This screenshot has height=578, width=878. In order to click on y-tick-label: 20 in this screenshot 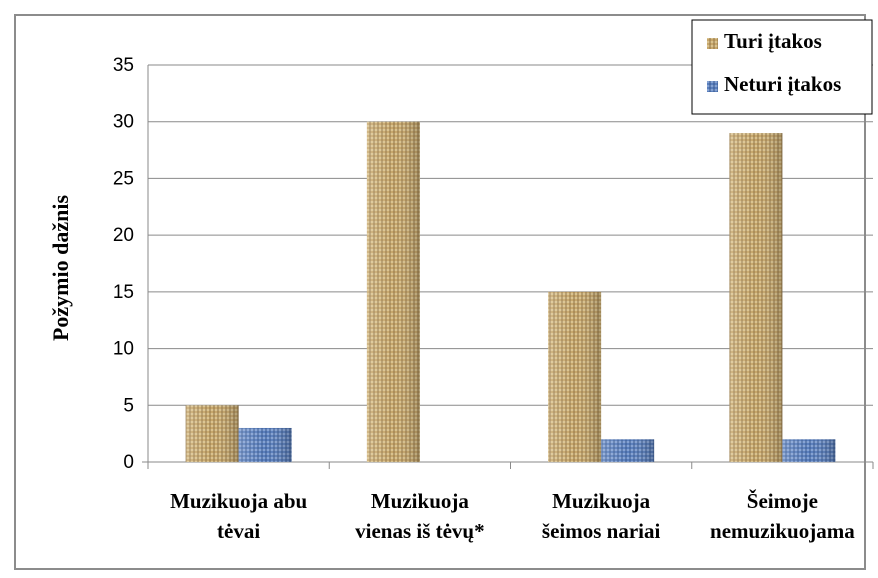, I will do `click(123, 235)`.